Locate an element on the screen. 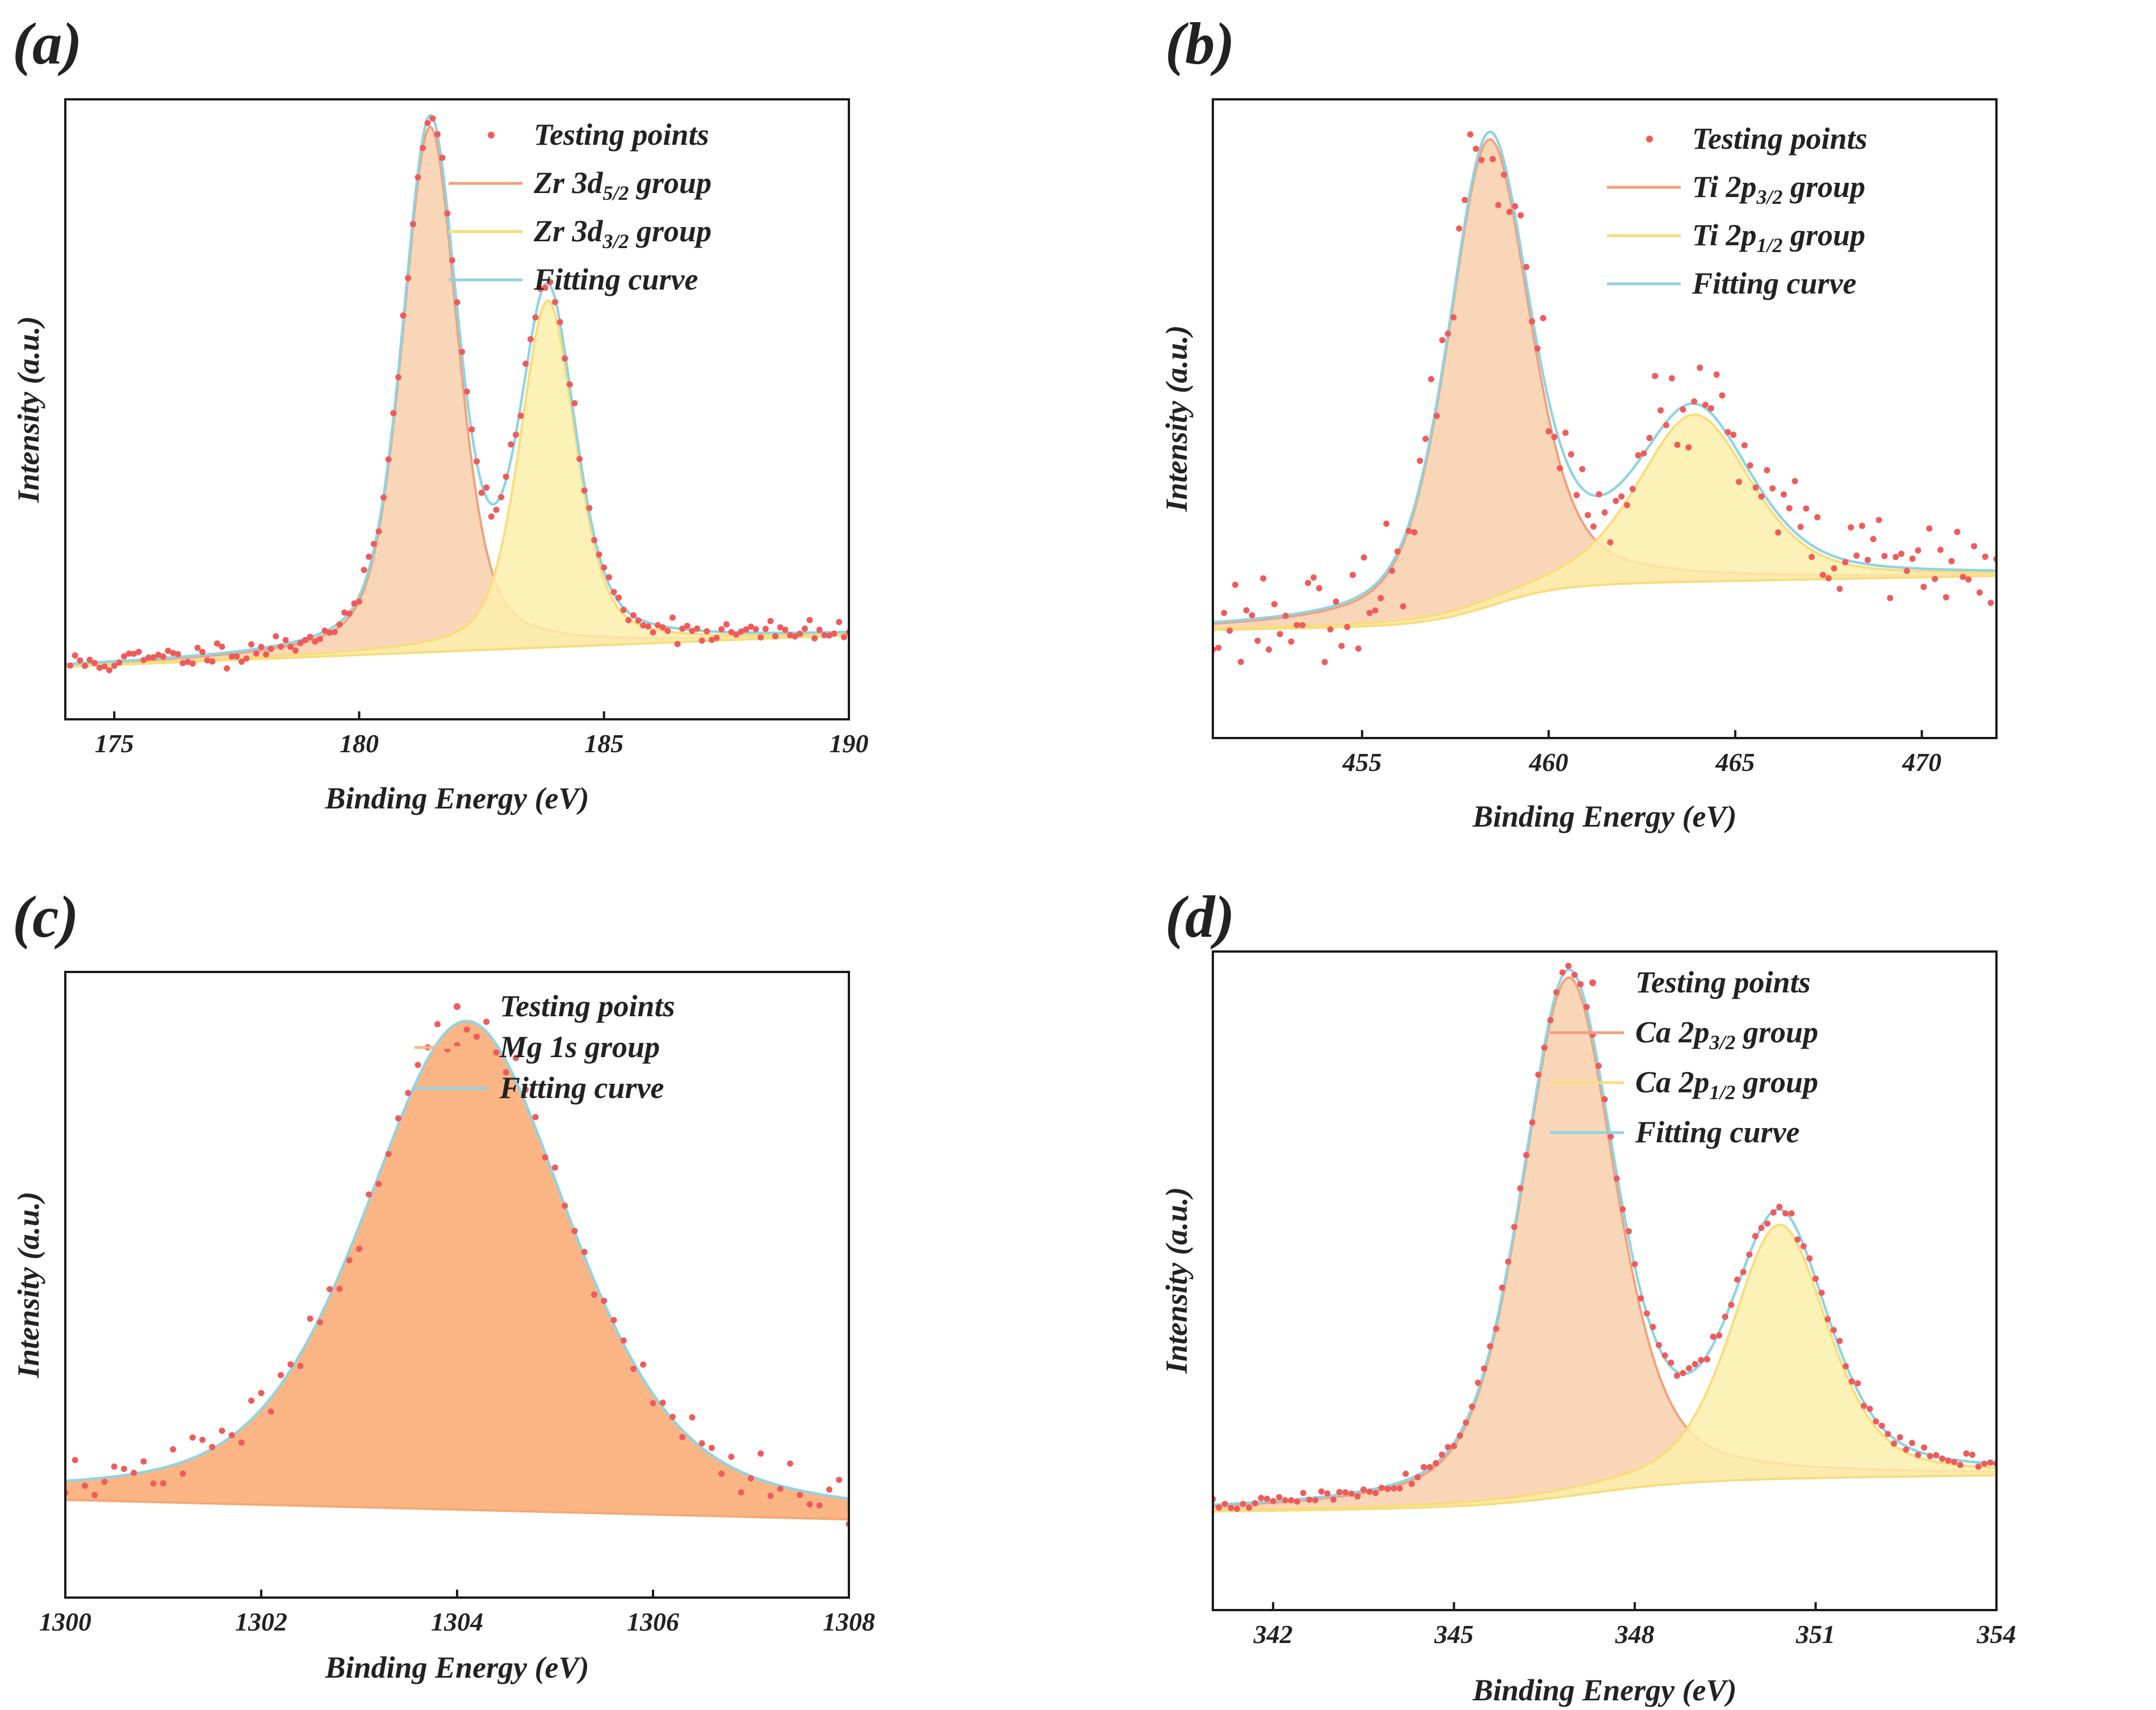 Image resolution: width=2156 pixels, height=1710 pixels. panel-c-xtick-label: 1304 is located at coordinates (457, 1621).